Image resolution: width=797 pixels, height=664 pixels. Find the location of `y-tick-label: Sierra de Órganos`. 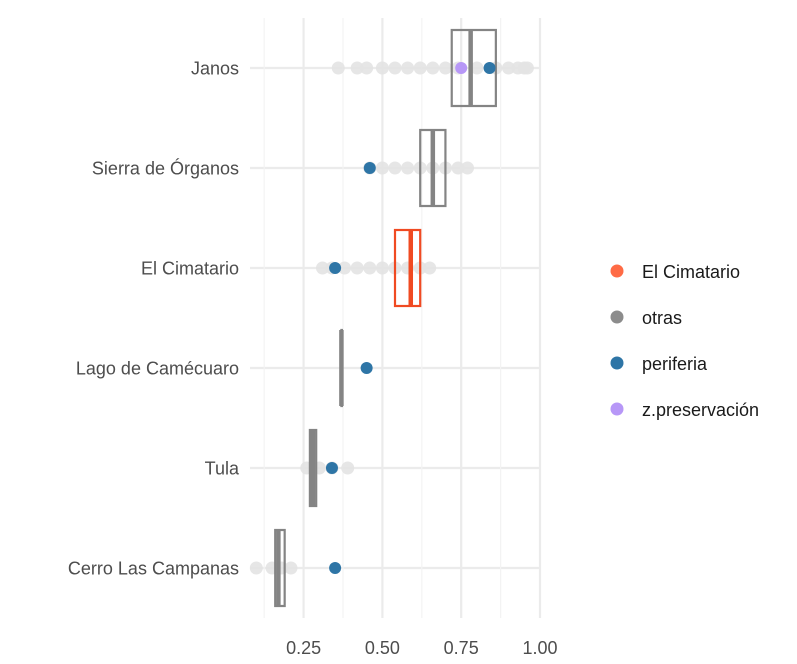

y-tick-label: Sierra de Órganos is located at coordinates (165, 168).